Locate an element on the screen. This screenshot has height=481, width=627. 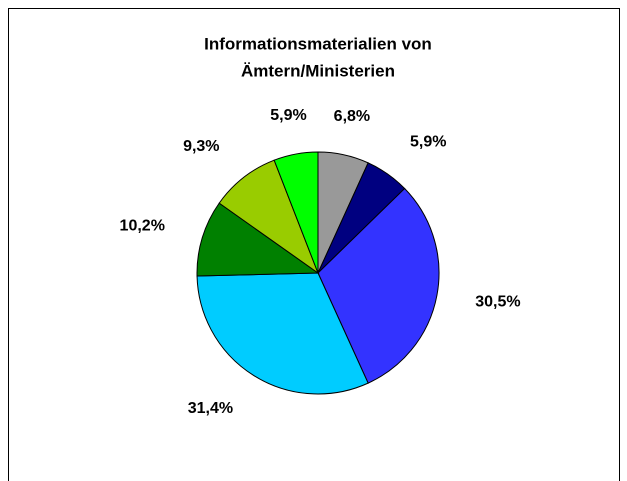
chart-title: Ämtern/Ministerien is located at coordinates (318, 70).